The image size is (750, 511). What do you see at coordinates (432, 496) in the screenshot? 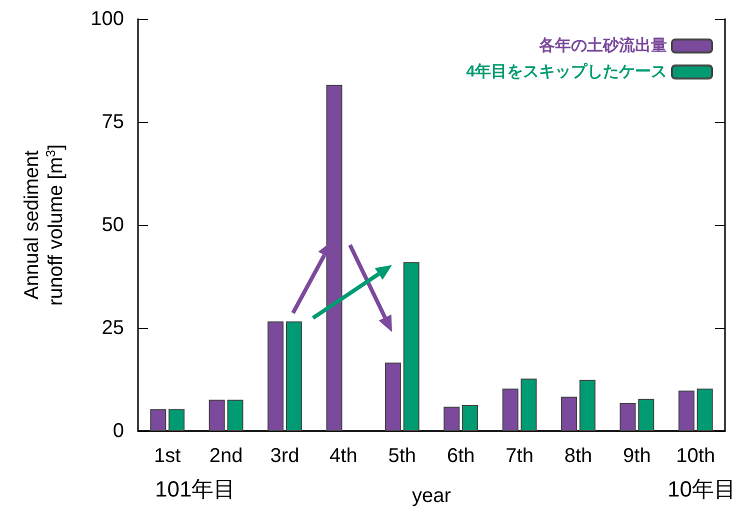
I see `x-axis-title: year` at bounding box center [432, 496].